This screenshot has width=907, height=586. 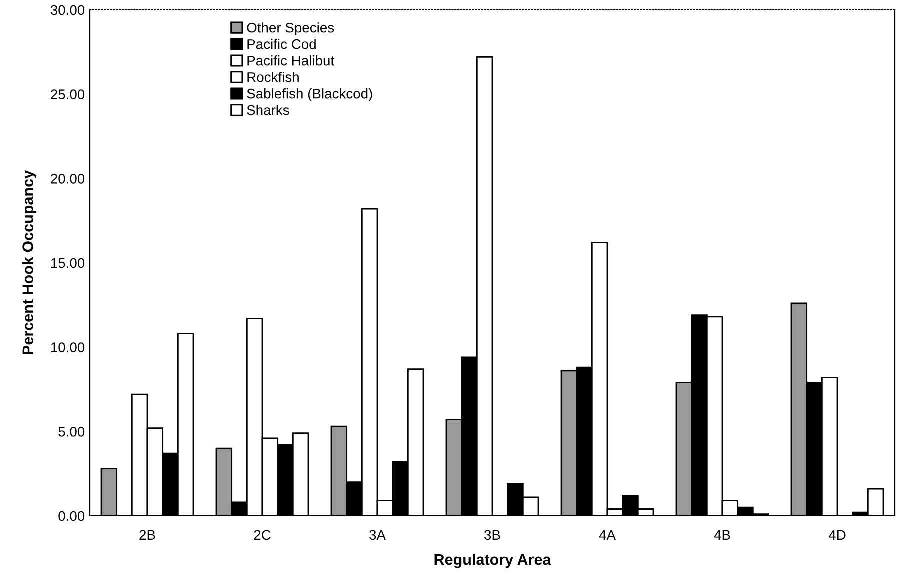 I want to click on legend-label: Rockfish, so click(x=273, y=77).